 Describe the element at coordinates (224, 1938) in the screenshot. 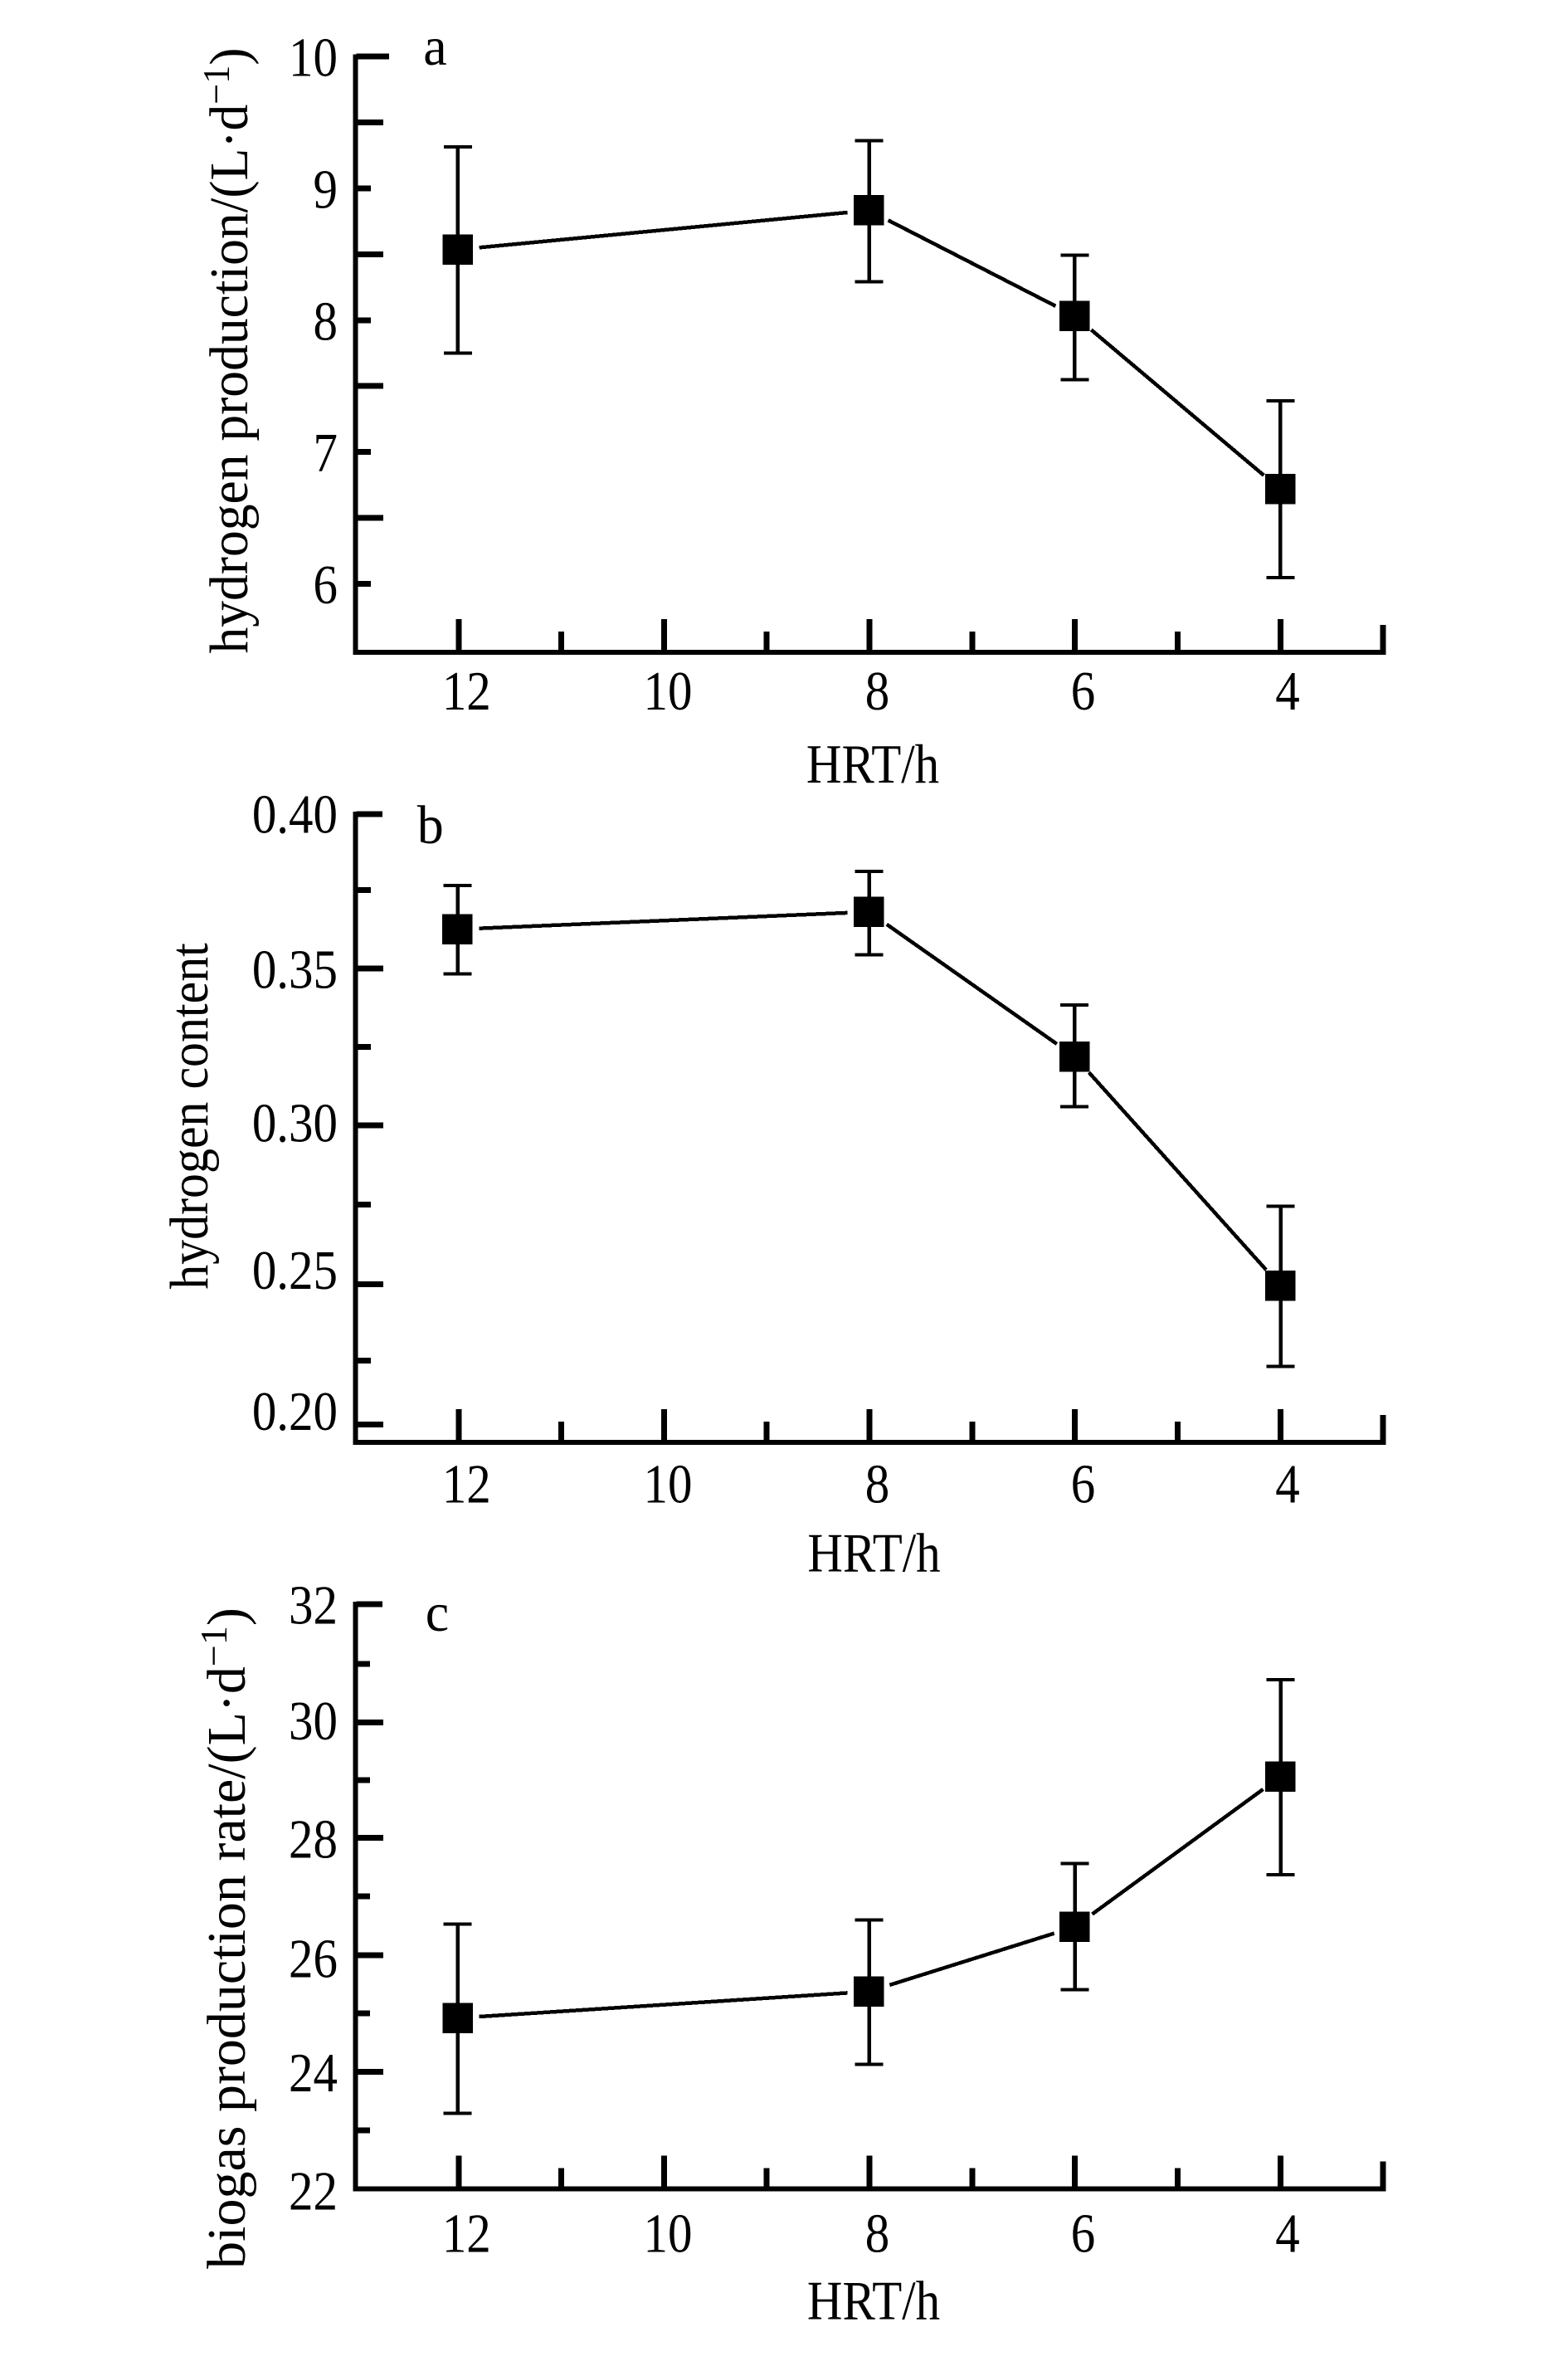

I see `svg-text: biogas production rate/(L·d−1)` at that location.